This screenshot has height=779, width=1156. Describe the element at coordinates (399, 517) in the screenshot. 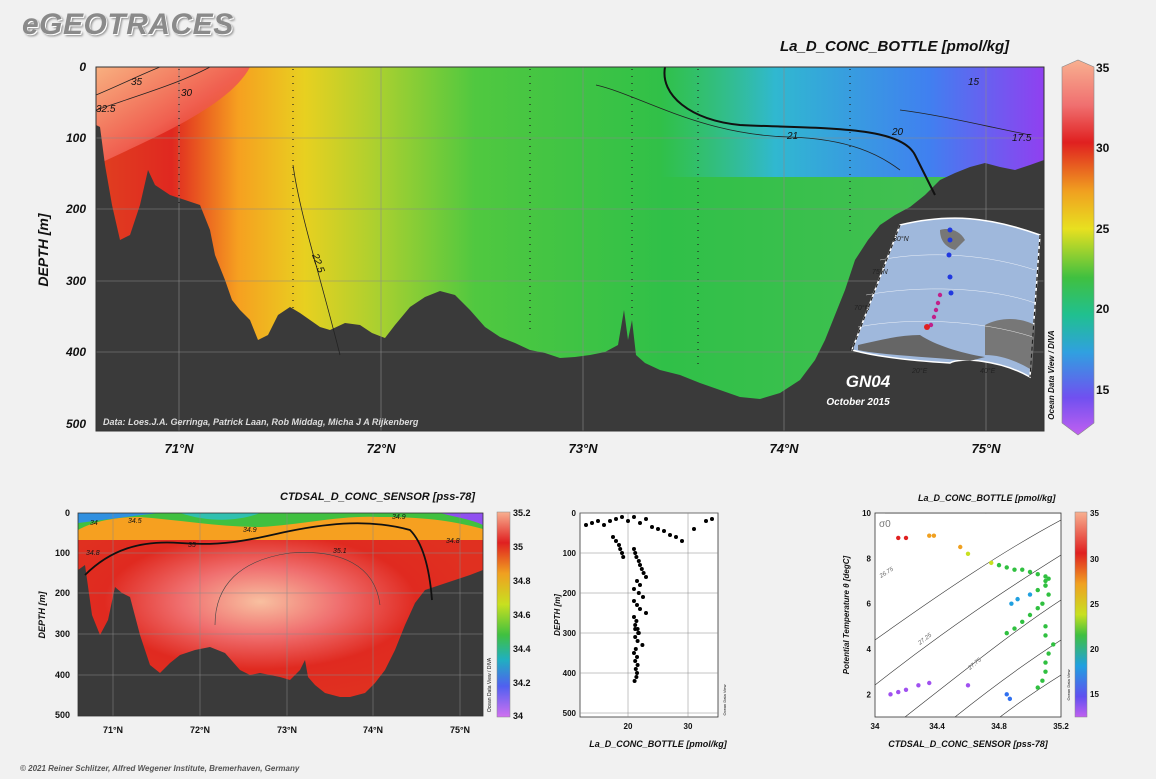

I see `contour-label: 34.9` at that location.